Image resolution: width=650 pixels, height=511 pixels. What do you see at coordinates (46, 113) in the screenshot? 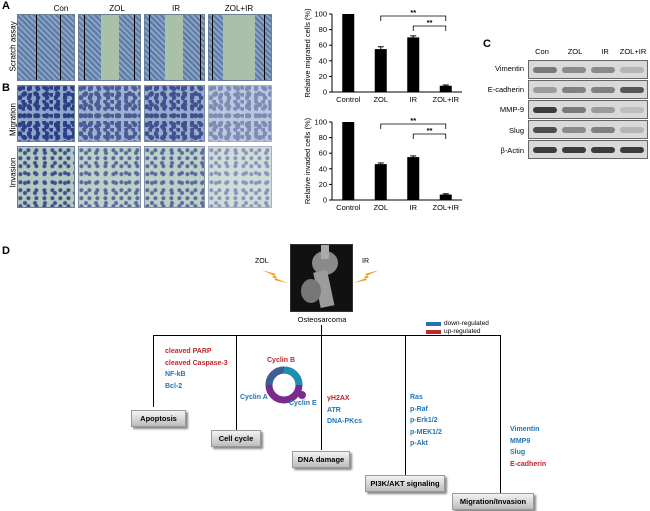
I see `migration-image-con` at bounding box center [46, 113].